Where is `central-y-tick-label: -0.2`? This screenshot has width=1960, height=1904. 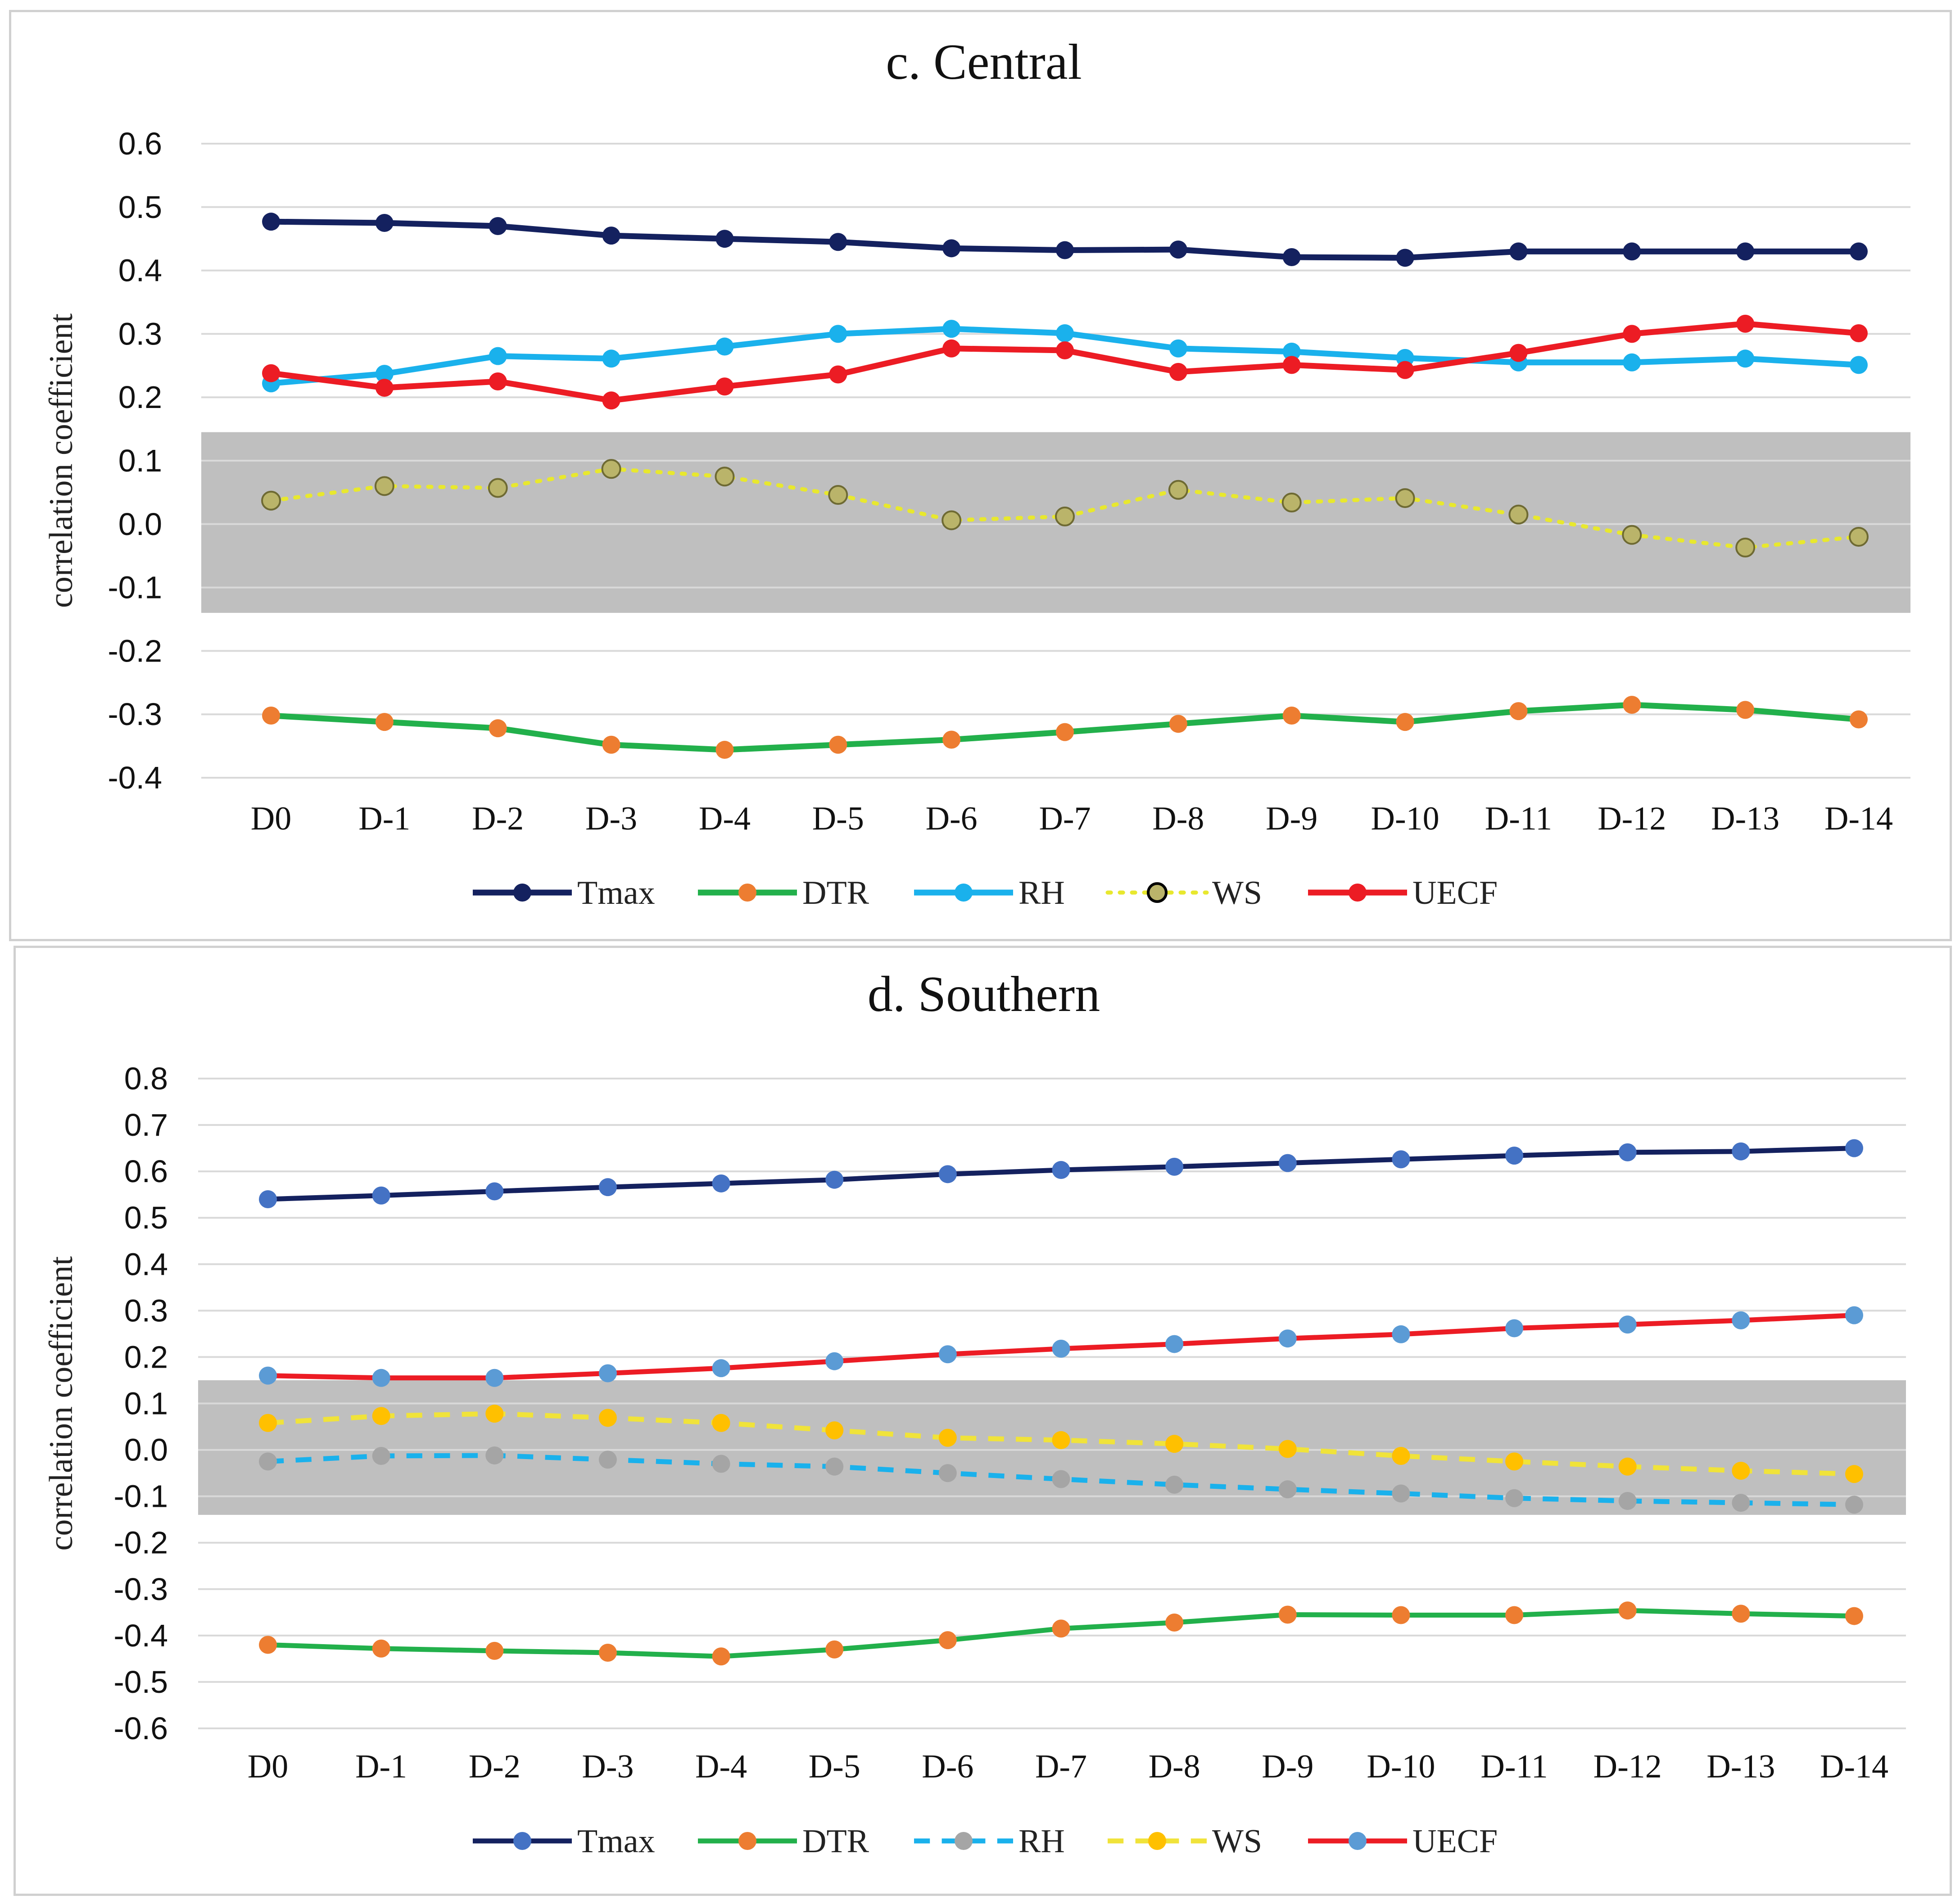 central-y-tick-label: -0.2 is located at coordinates (135, 651).